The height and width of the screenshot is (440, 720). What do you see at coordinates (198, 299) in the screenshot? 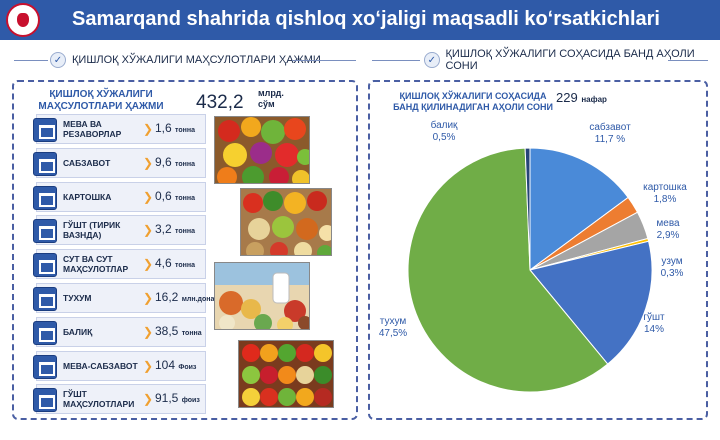
I see `product-value-unit: млн.дона` at bounding box center [198, 299].